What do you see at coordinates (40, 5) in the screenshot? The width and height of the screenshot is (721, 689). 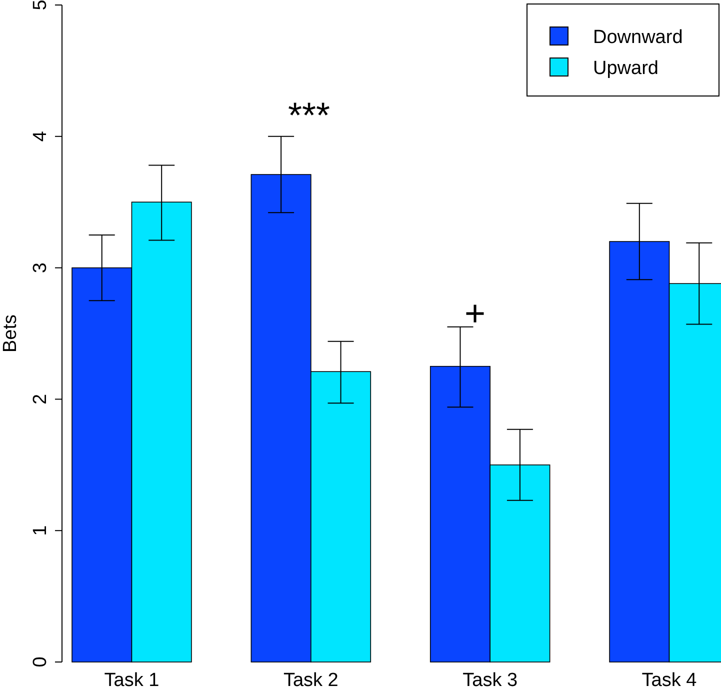 I see `y-tick-label: 5` at bounding box center [40, 5].